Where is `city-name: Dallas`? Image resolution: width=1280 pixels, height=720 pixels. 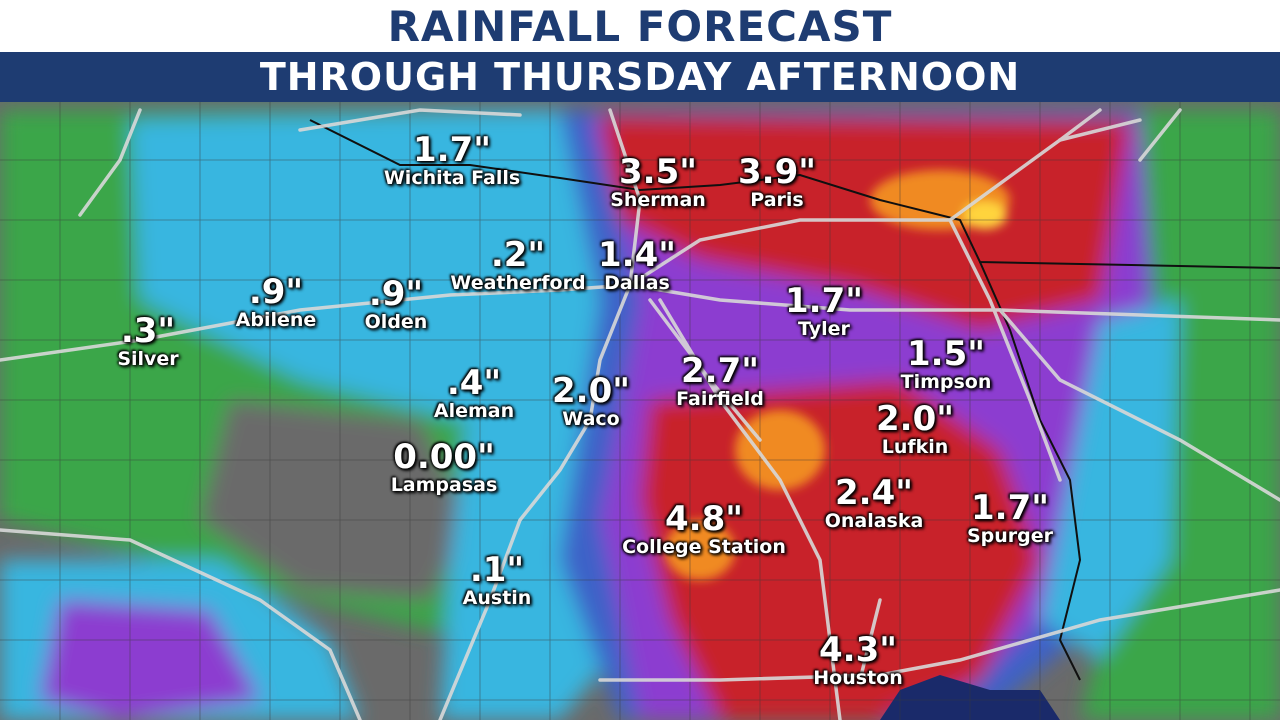
city-name: Dallas is located at coordinates (637, 283).